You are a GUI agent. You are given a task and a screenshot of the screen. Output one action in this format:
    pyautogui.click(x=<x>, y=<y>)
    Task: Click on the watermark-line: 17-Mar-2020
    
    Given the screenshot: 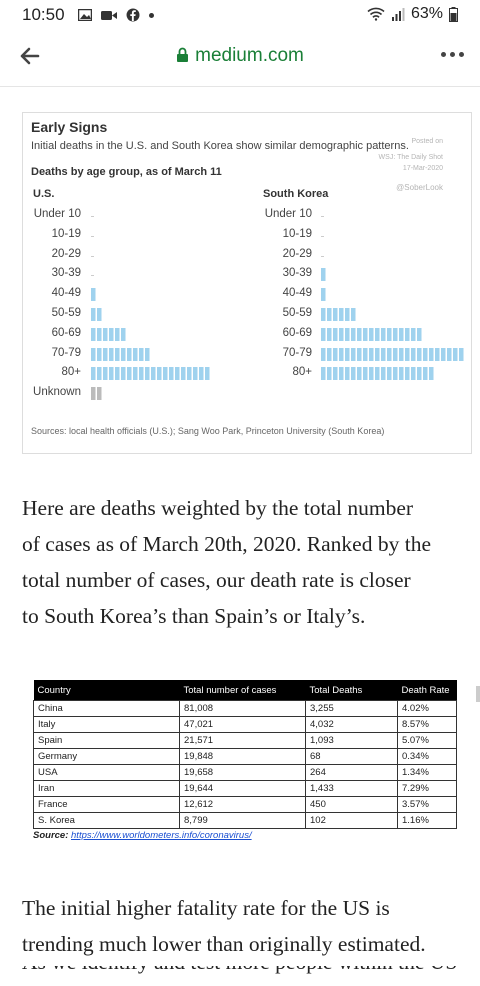 What is the action you would take?
    pyautogui.click(x=422, y=168)
    